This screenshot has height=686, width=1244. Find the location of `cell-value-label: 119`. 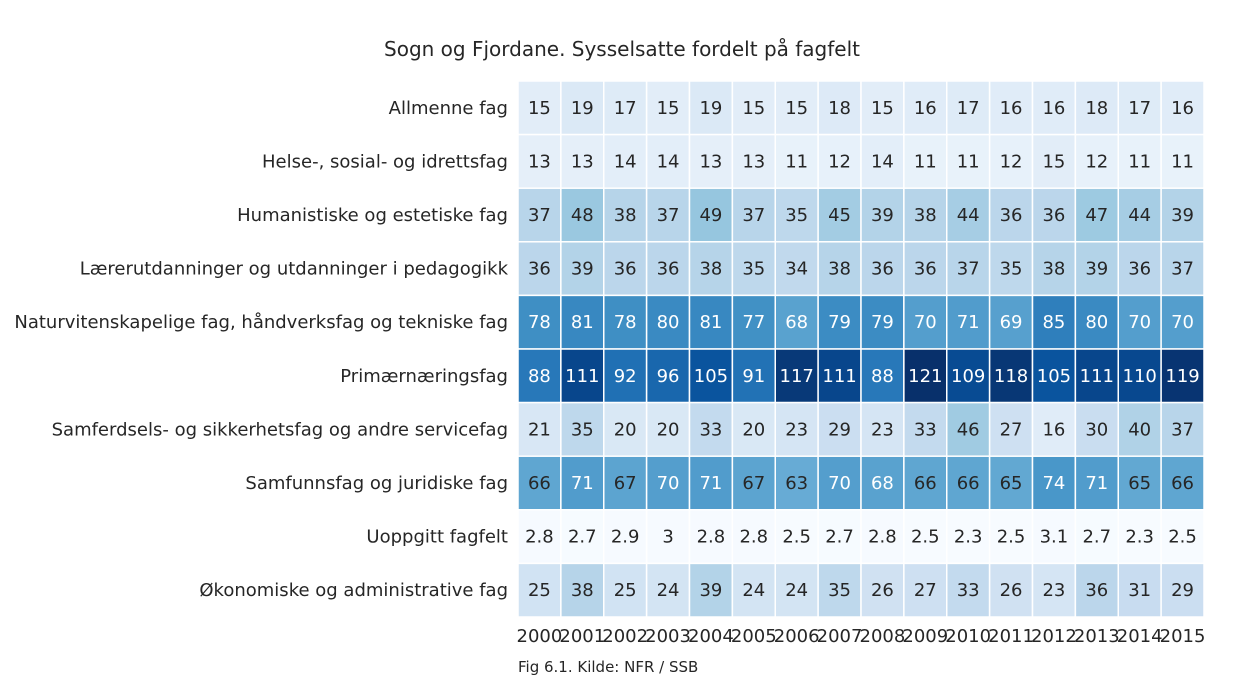

cell-value-label: 119 is located at coordinates (1182, 376).